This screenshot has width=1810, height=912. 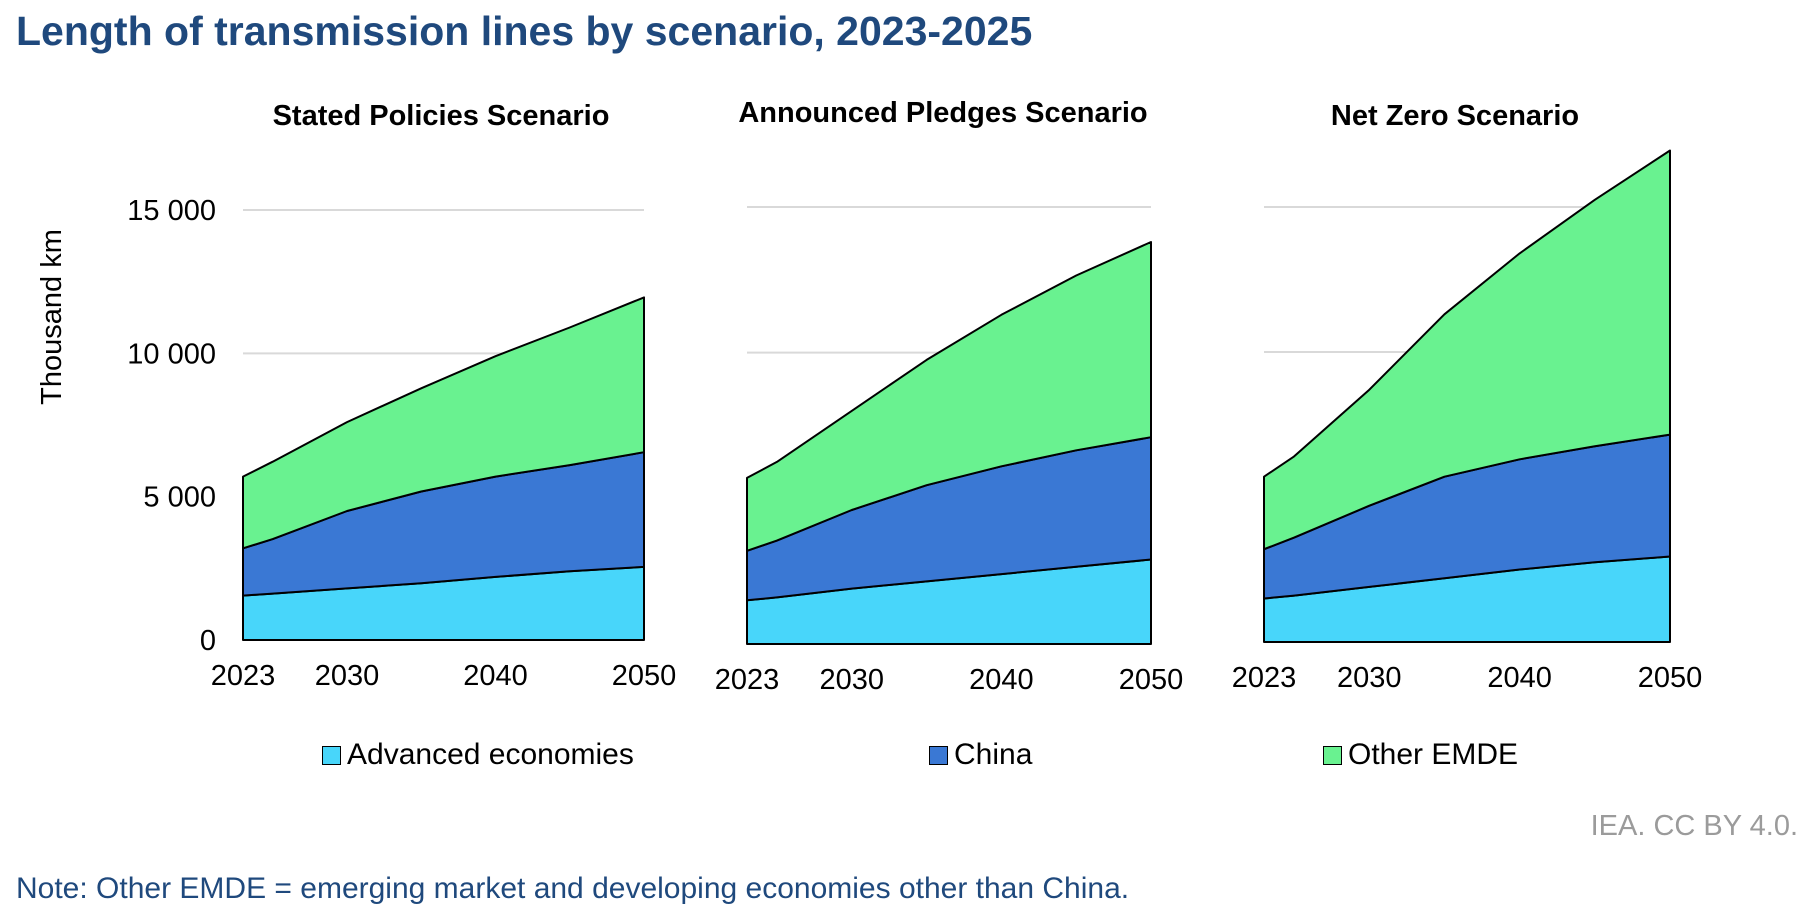 What do you see at coordinates (1433, 754) in the screenshot?
I see `legend-label-other-emde: Other EMDE` at bounding box center [1433, 754].